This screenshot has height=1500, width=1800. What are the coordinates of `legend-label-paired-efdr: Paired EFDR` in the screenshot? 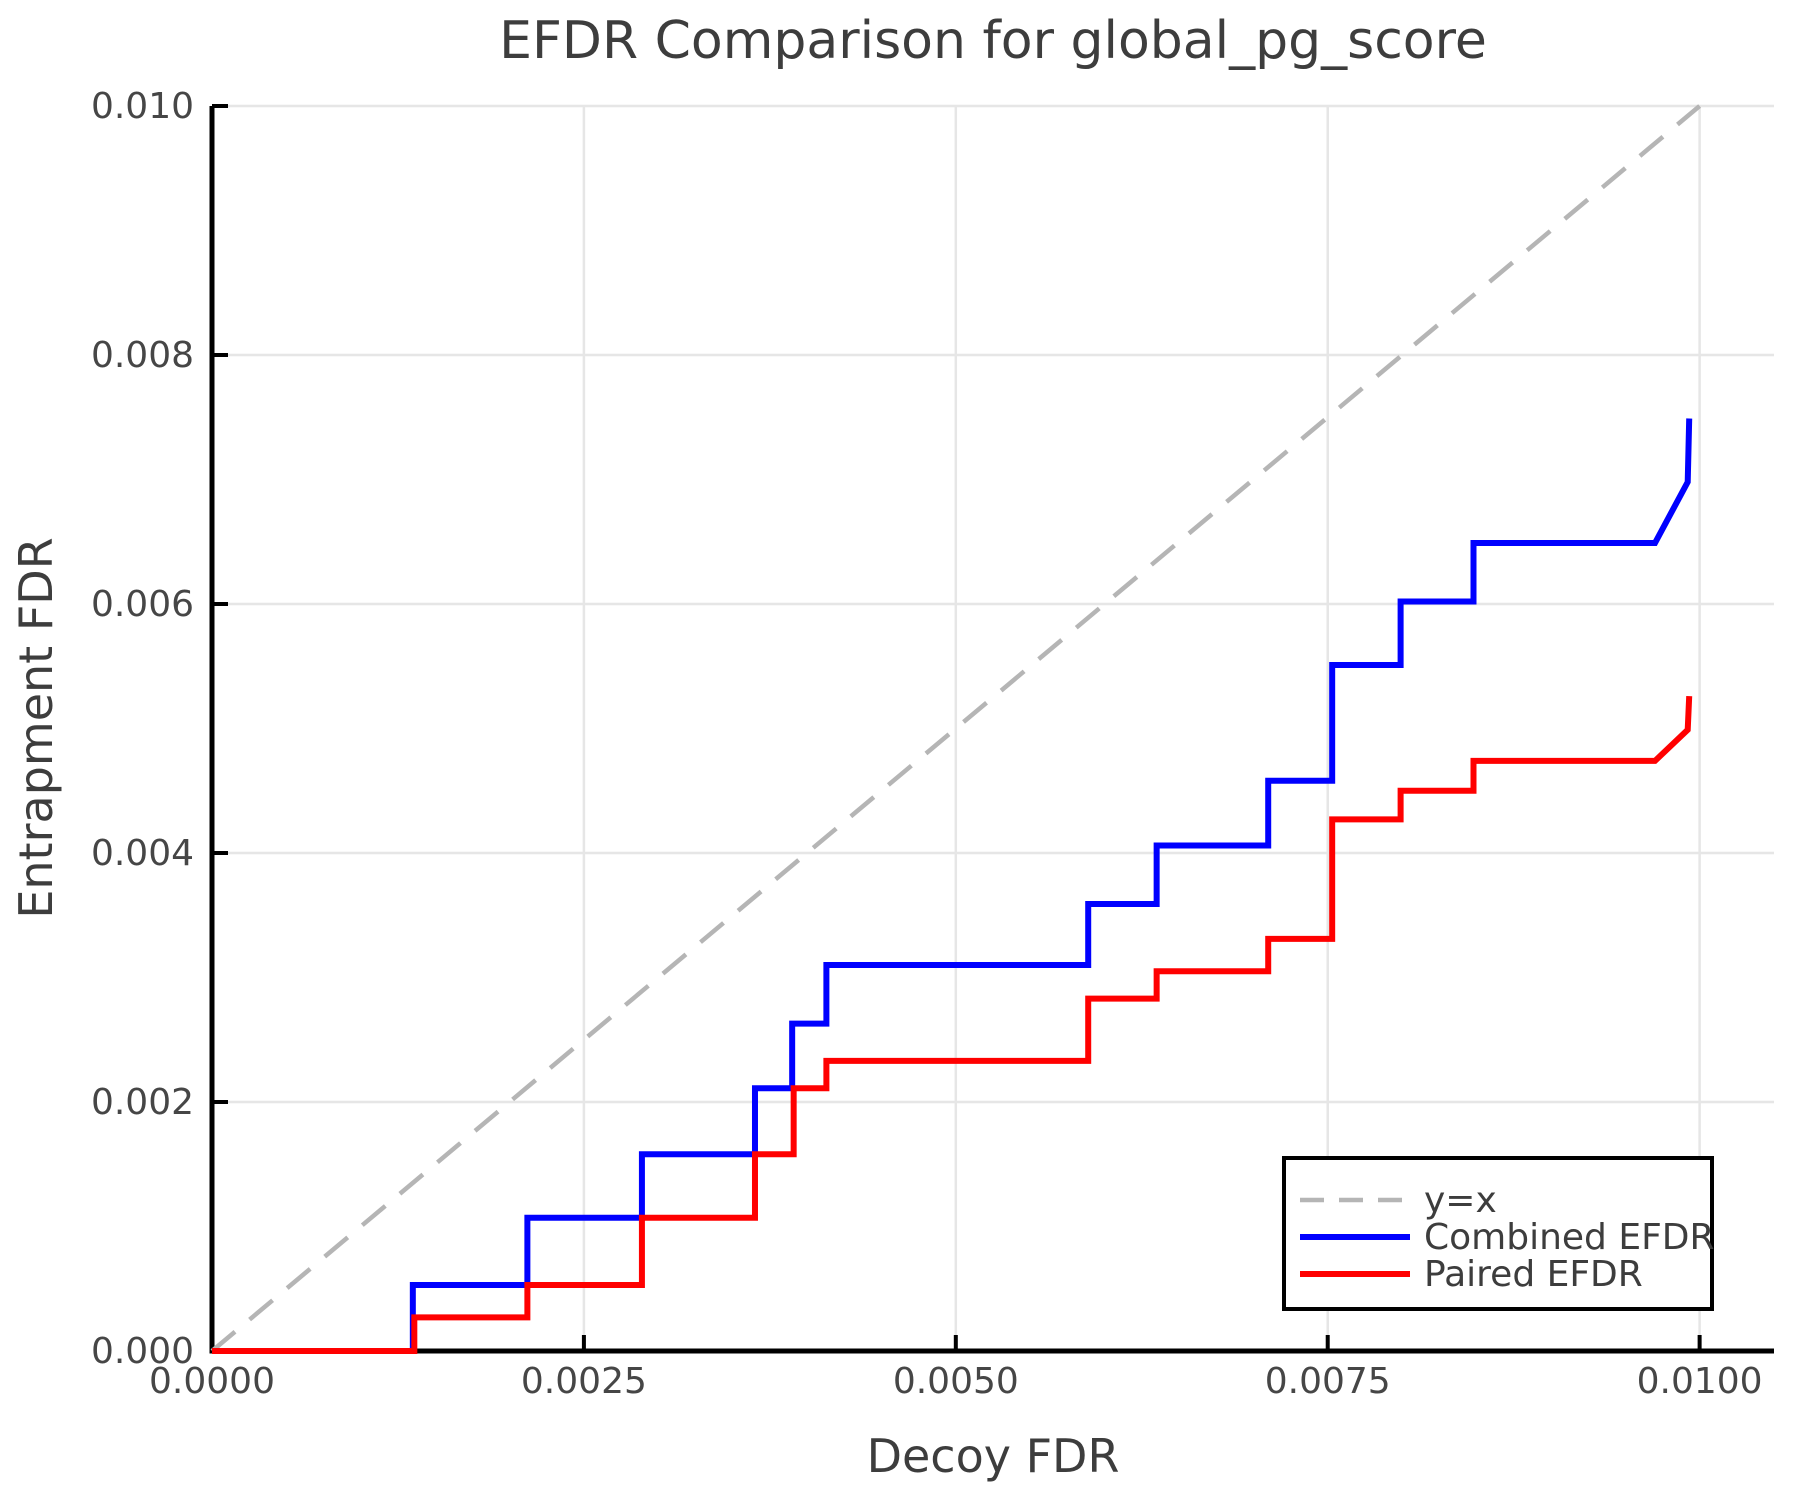 It's located at (1533, 1274).